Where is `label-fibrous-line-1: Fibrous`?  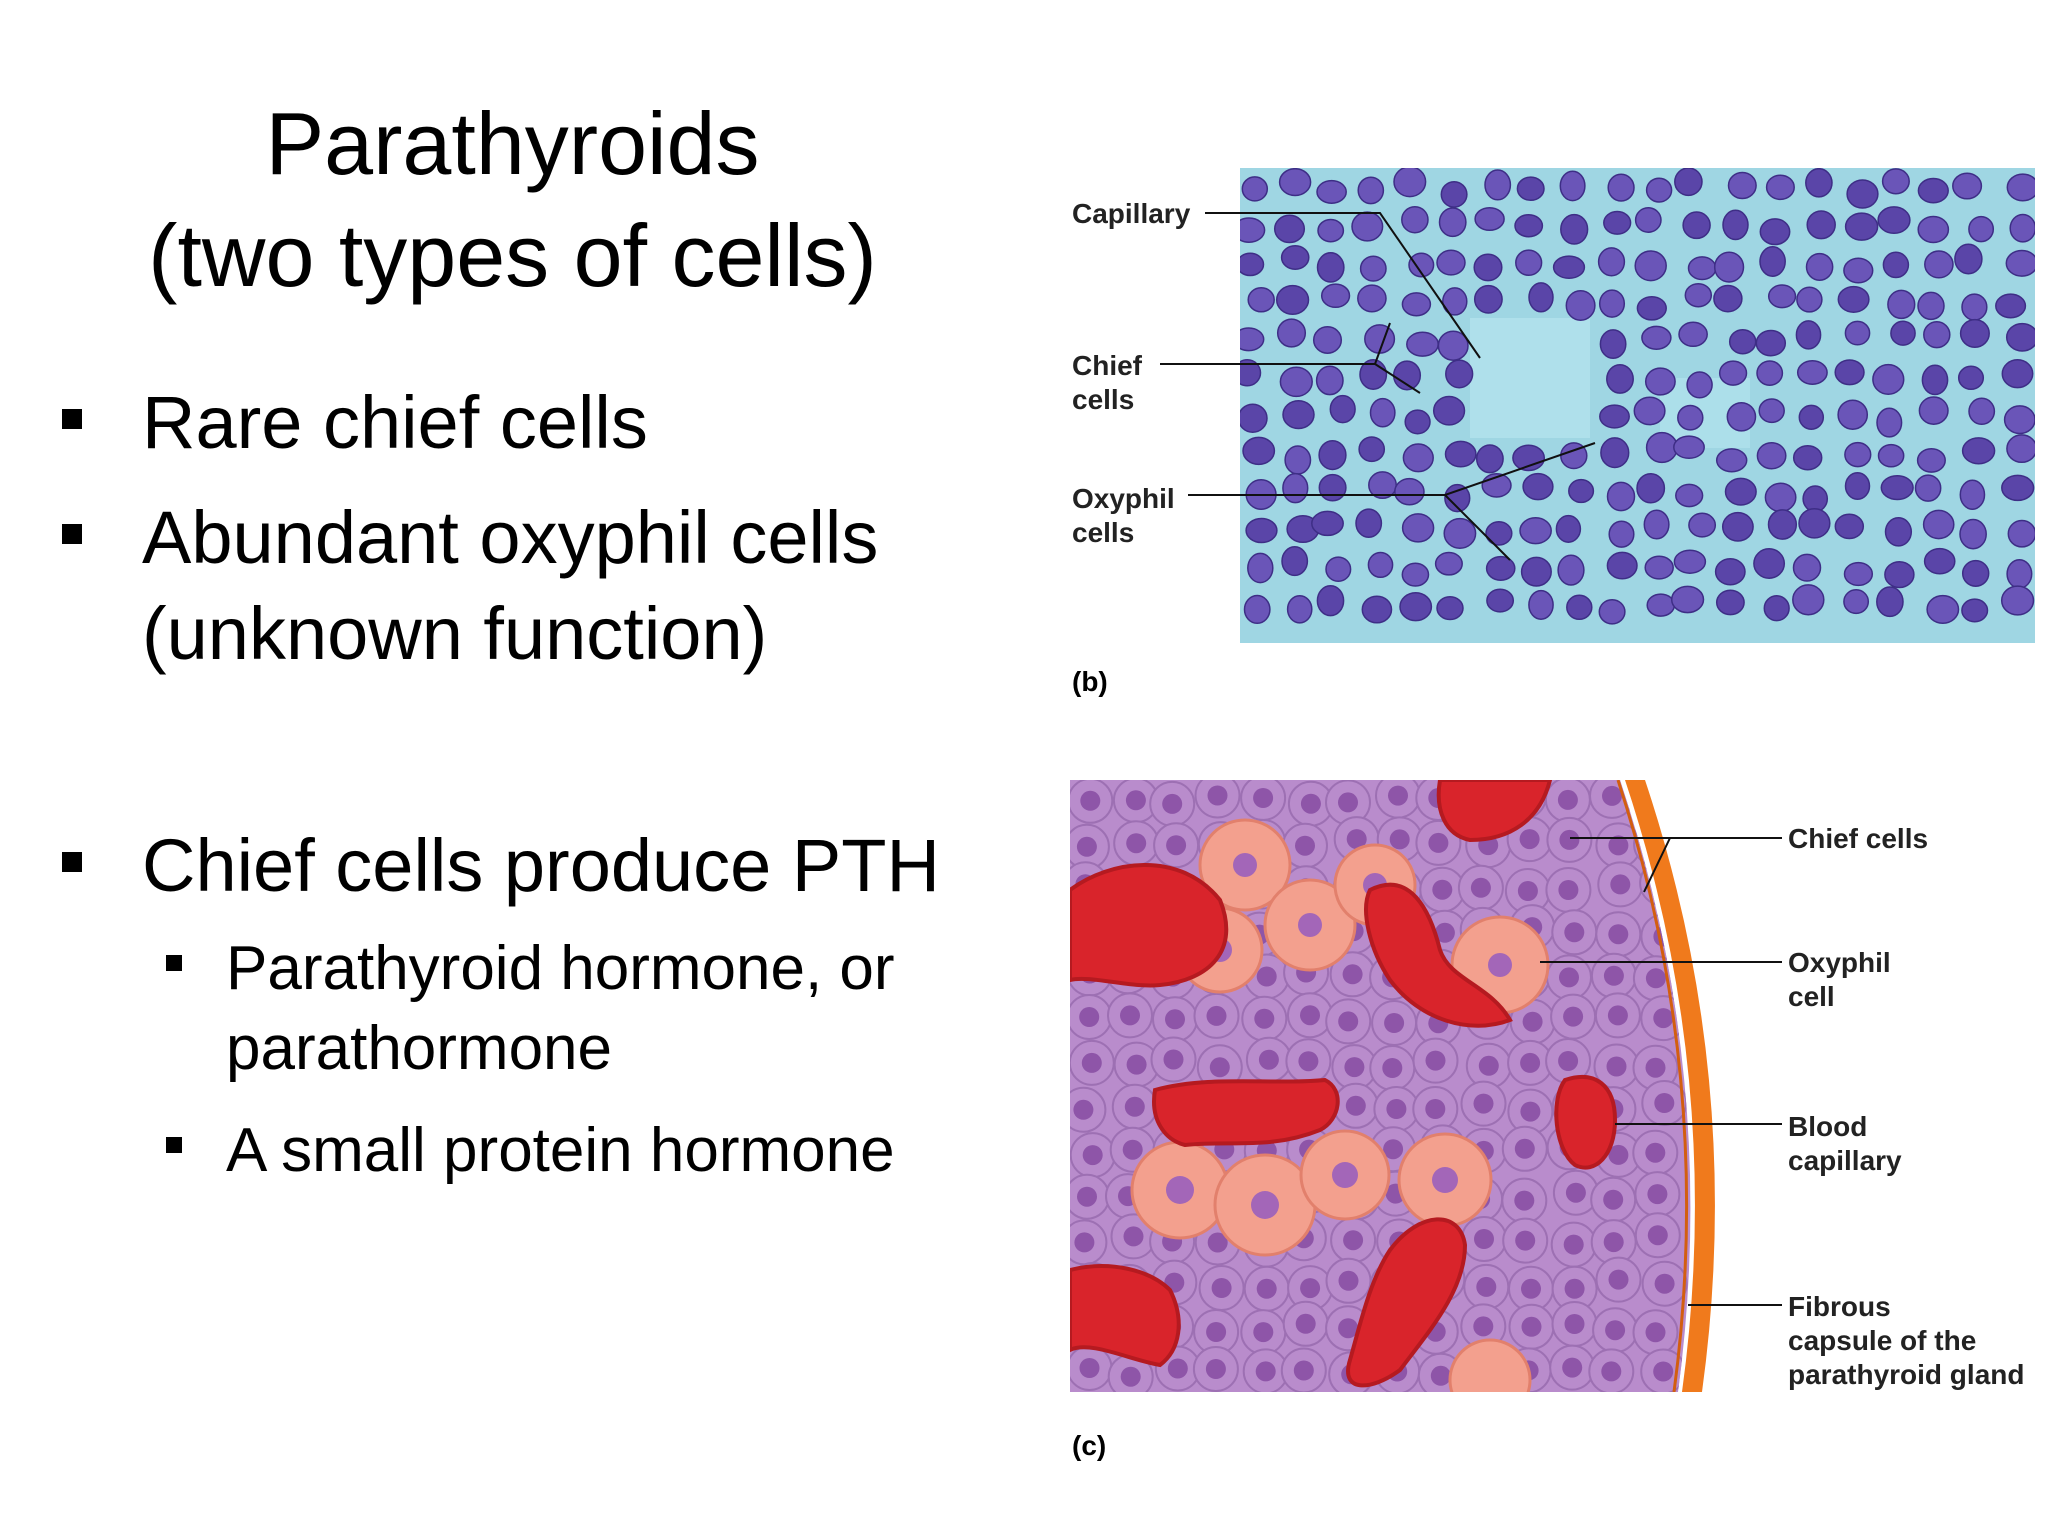 label-fibrous-line-1: Fibrous is located at coordinates (1839, 1306).